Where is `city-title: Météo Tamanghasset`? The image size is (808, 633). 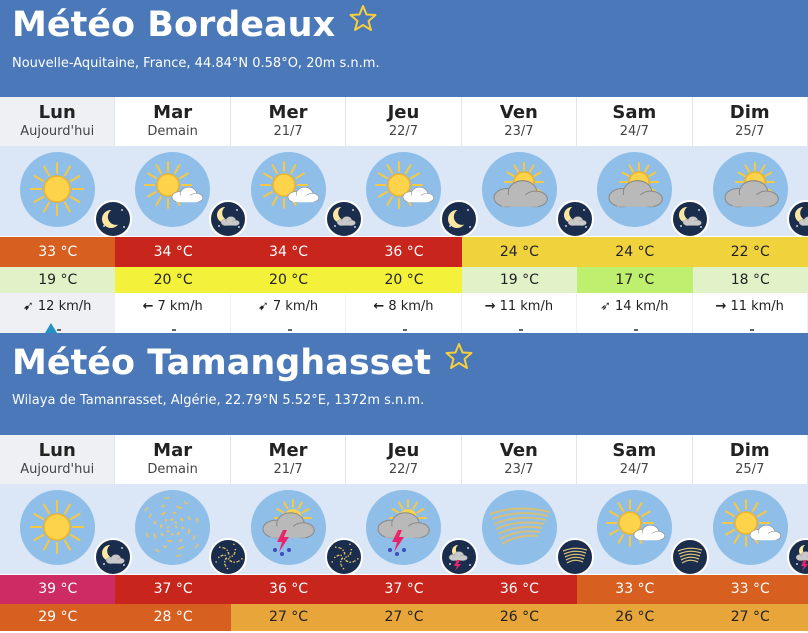
city-title: Météo Tamanghasset is located at coordinates (242, 361).